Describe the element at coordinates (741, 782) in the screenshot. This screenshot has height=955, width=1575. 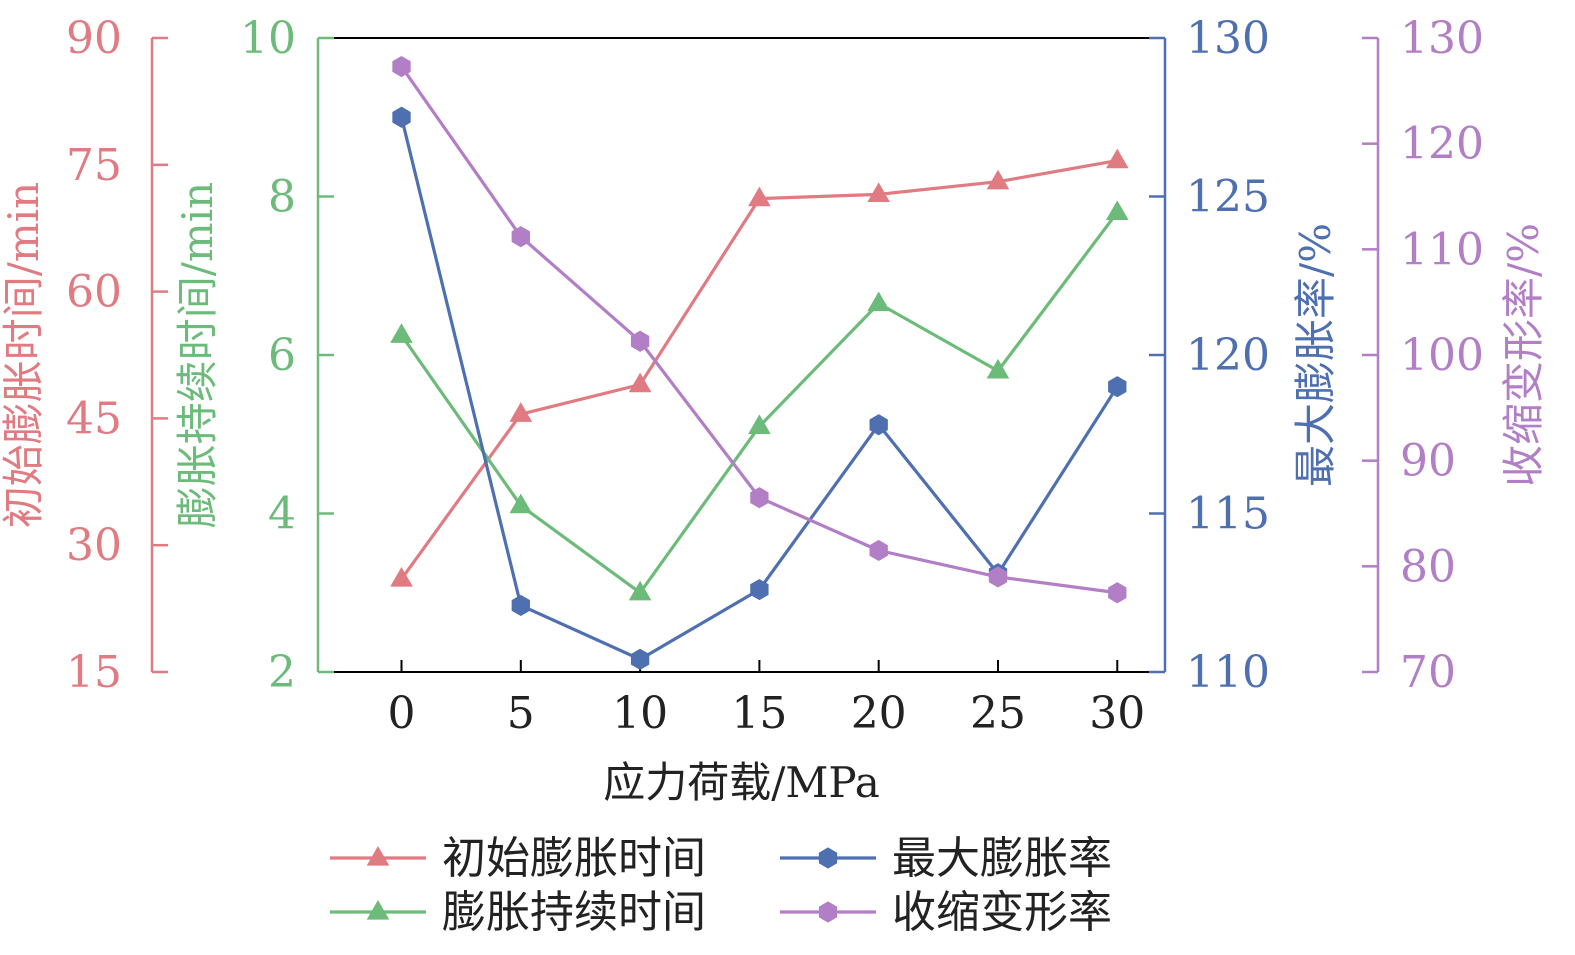
I see `x-axis-label: 应力荷载/MPa` at that location.